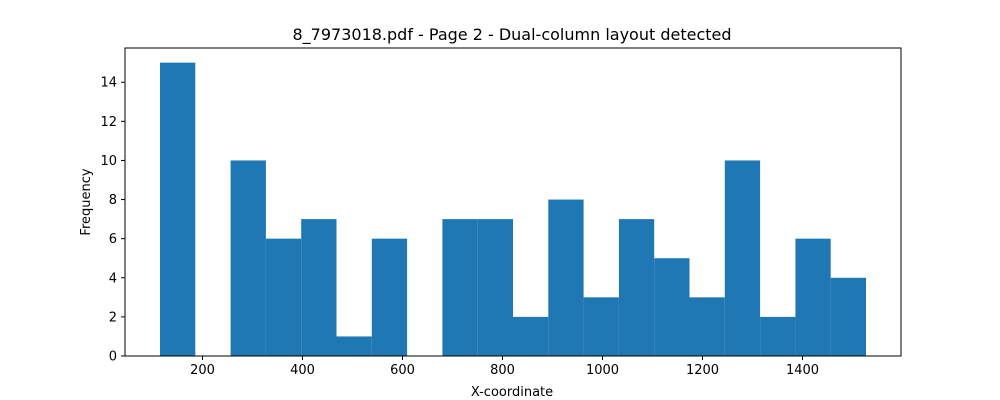  I want to click on y-tick-label: 2, so click(113, 317).